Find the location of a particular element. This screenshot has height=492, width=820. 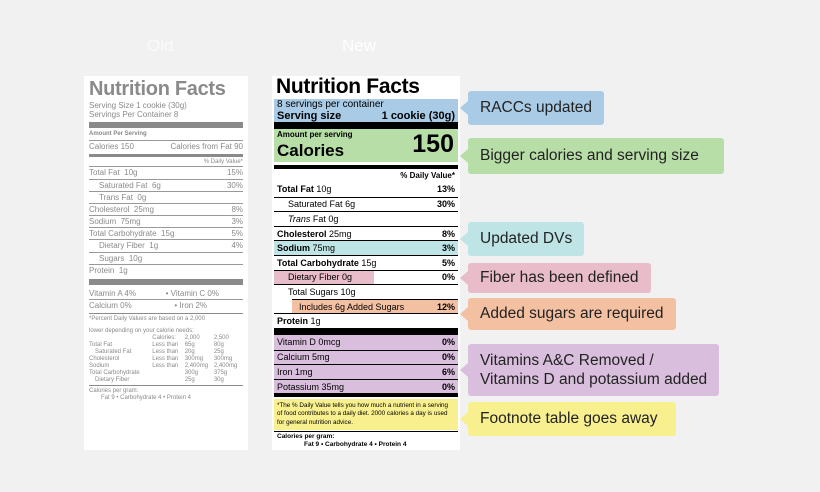

old-nutrient-row: Protein 1g is located at coordinates (166, 269).